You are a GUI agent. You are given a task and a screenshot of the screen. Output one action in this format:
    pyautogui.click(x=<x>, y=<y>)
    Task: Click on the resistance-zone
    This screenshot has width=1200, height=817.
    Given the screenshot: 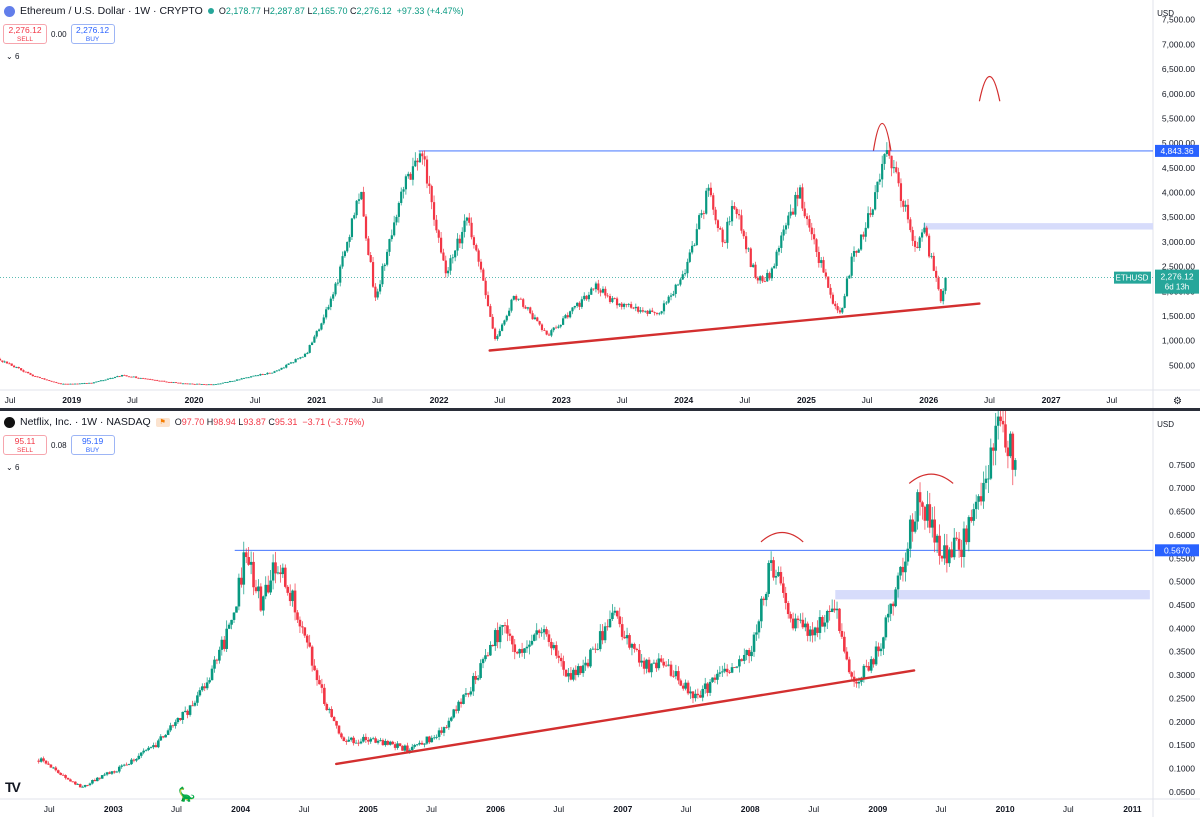 What is the action you would take?
    pyautogui.click(x=992, y=595)
    